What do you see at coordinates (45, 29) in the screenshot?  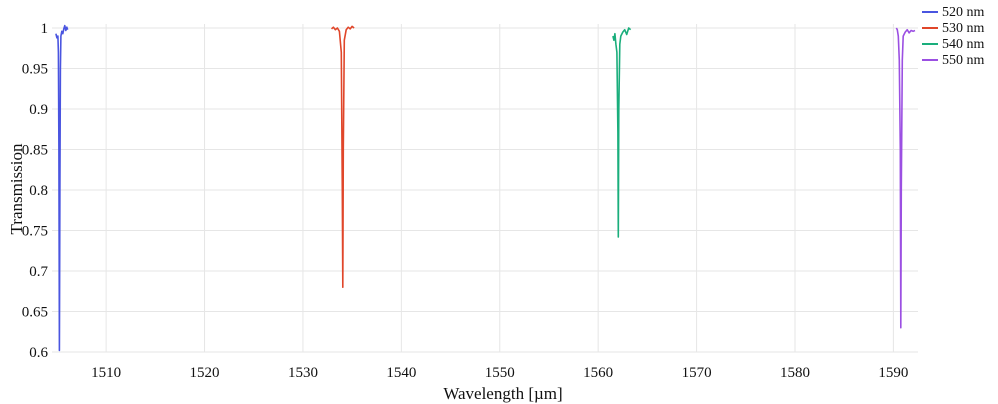 I see `y-tick-label: 1` at bounding box center [45, 29].